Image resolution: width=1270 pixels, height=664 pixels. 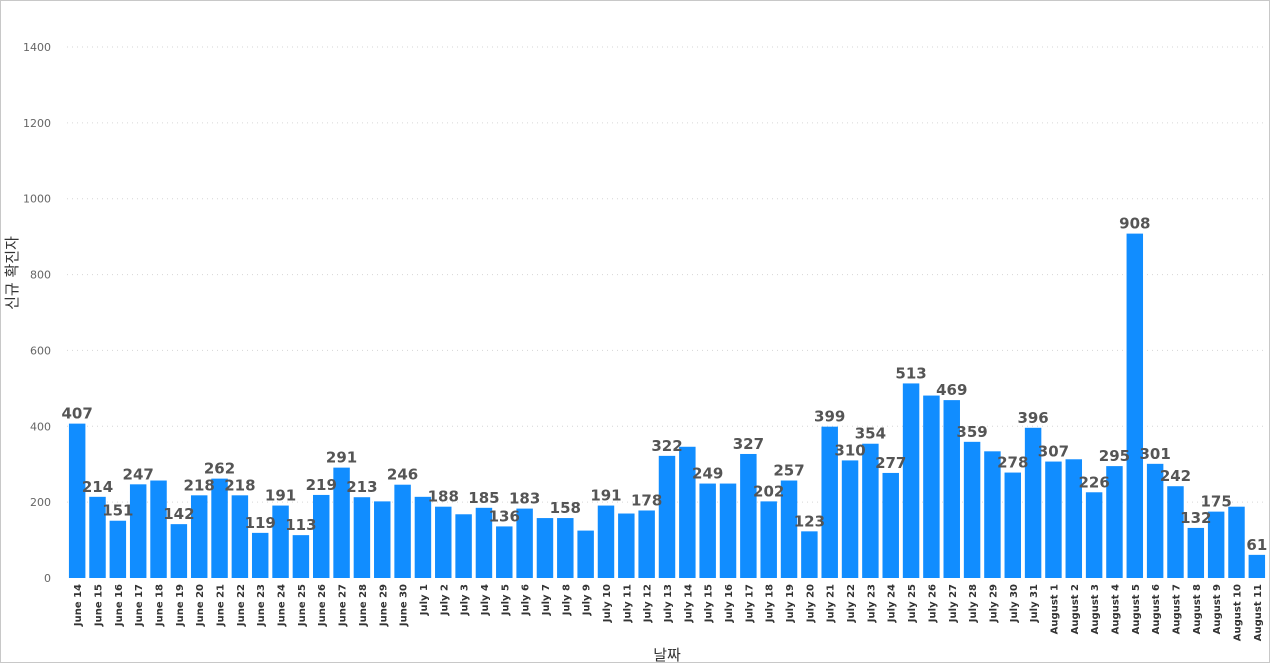 What do you see at coordinates (809, 521) in the screenshot?
I see `data-label: 123` at bounding box center [809, 521].